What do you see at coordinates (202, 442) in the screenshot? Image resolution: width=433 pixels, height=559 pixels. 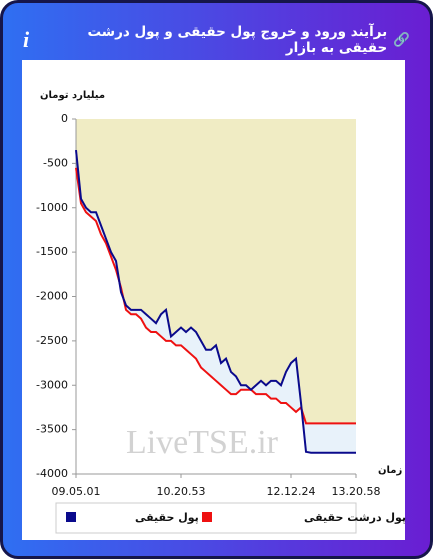 I see `watermark: LiveTSE.ir` at bounding box center [202, 442].